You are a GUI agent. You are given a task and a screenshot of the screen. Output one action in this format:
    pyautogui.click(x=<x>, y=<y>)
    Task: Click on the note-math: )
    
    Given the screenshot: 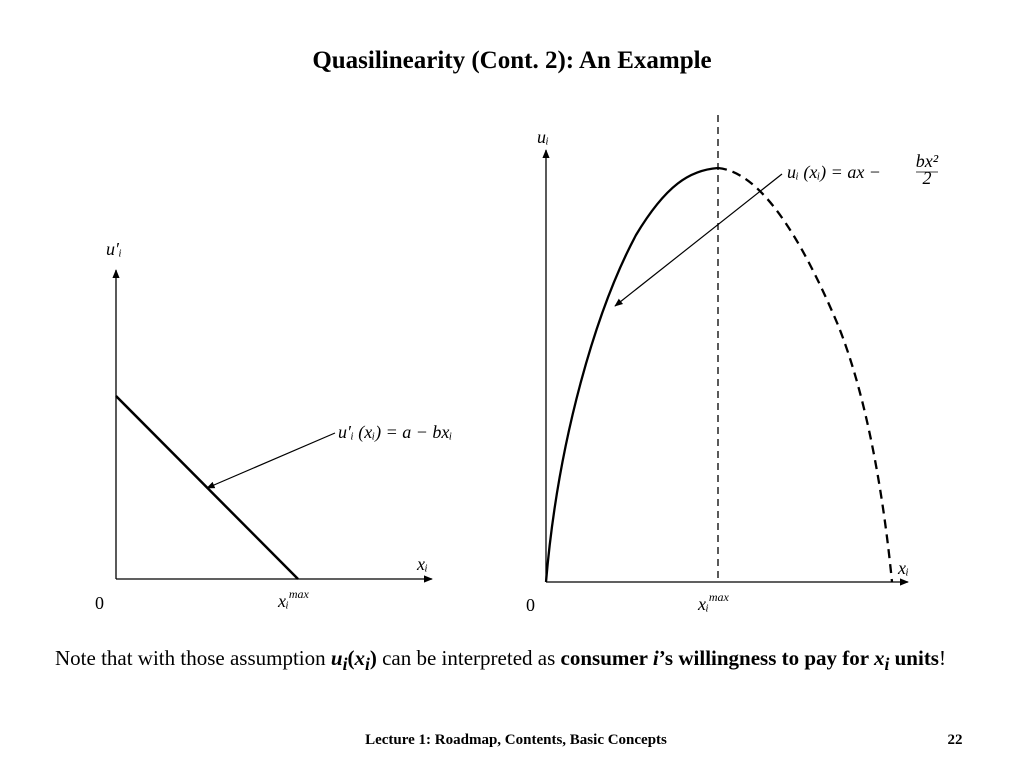 What is the action you would take?
    pyautogui.click(x=373, y=658)
    